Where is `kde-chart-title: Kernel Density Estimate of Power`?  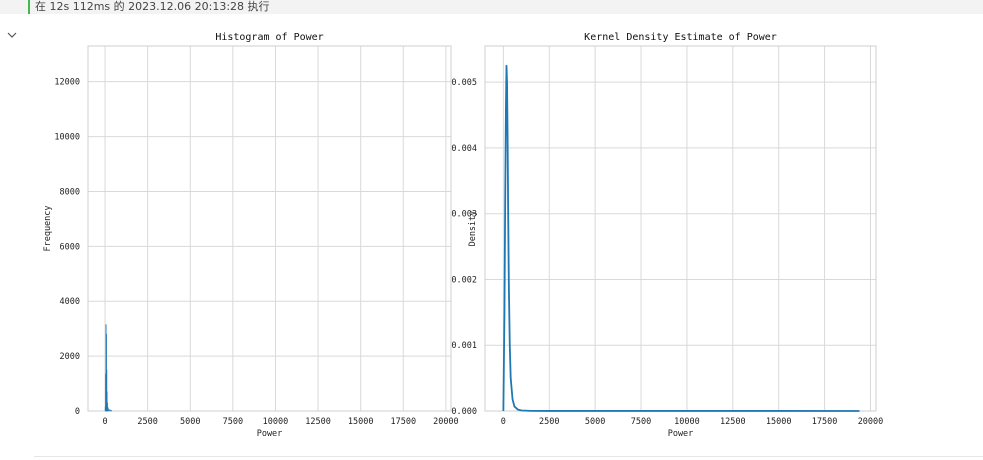
kde-chart-title: Kernel Density Estimate of Power is located at coordinates (680, 37).